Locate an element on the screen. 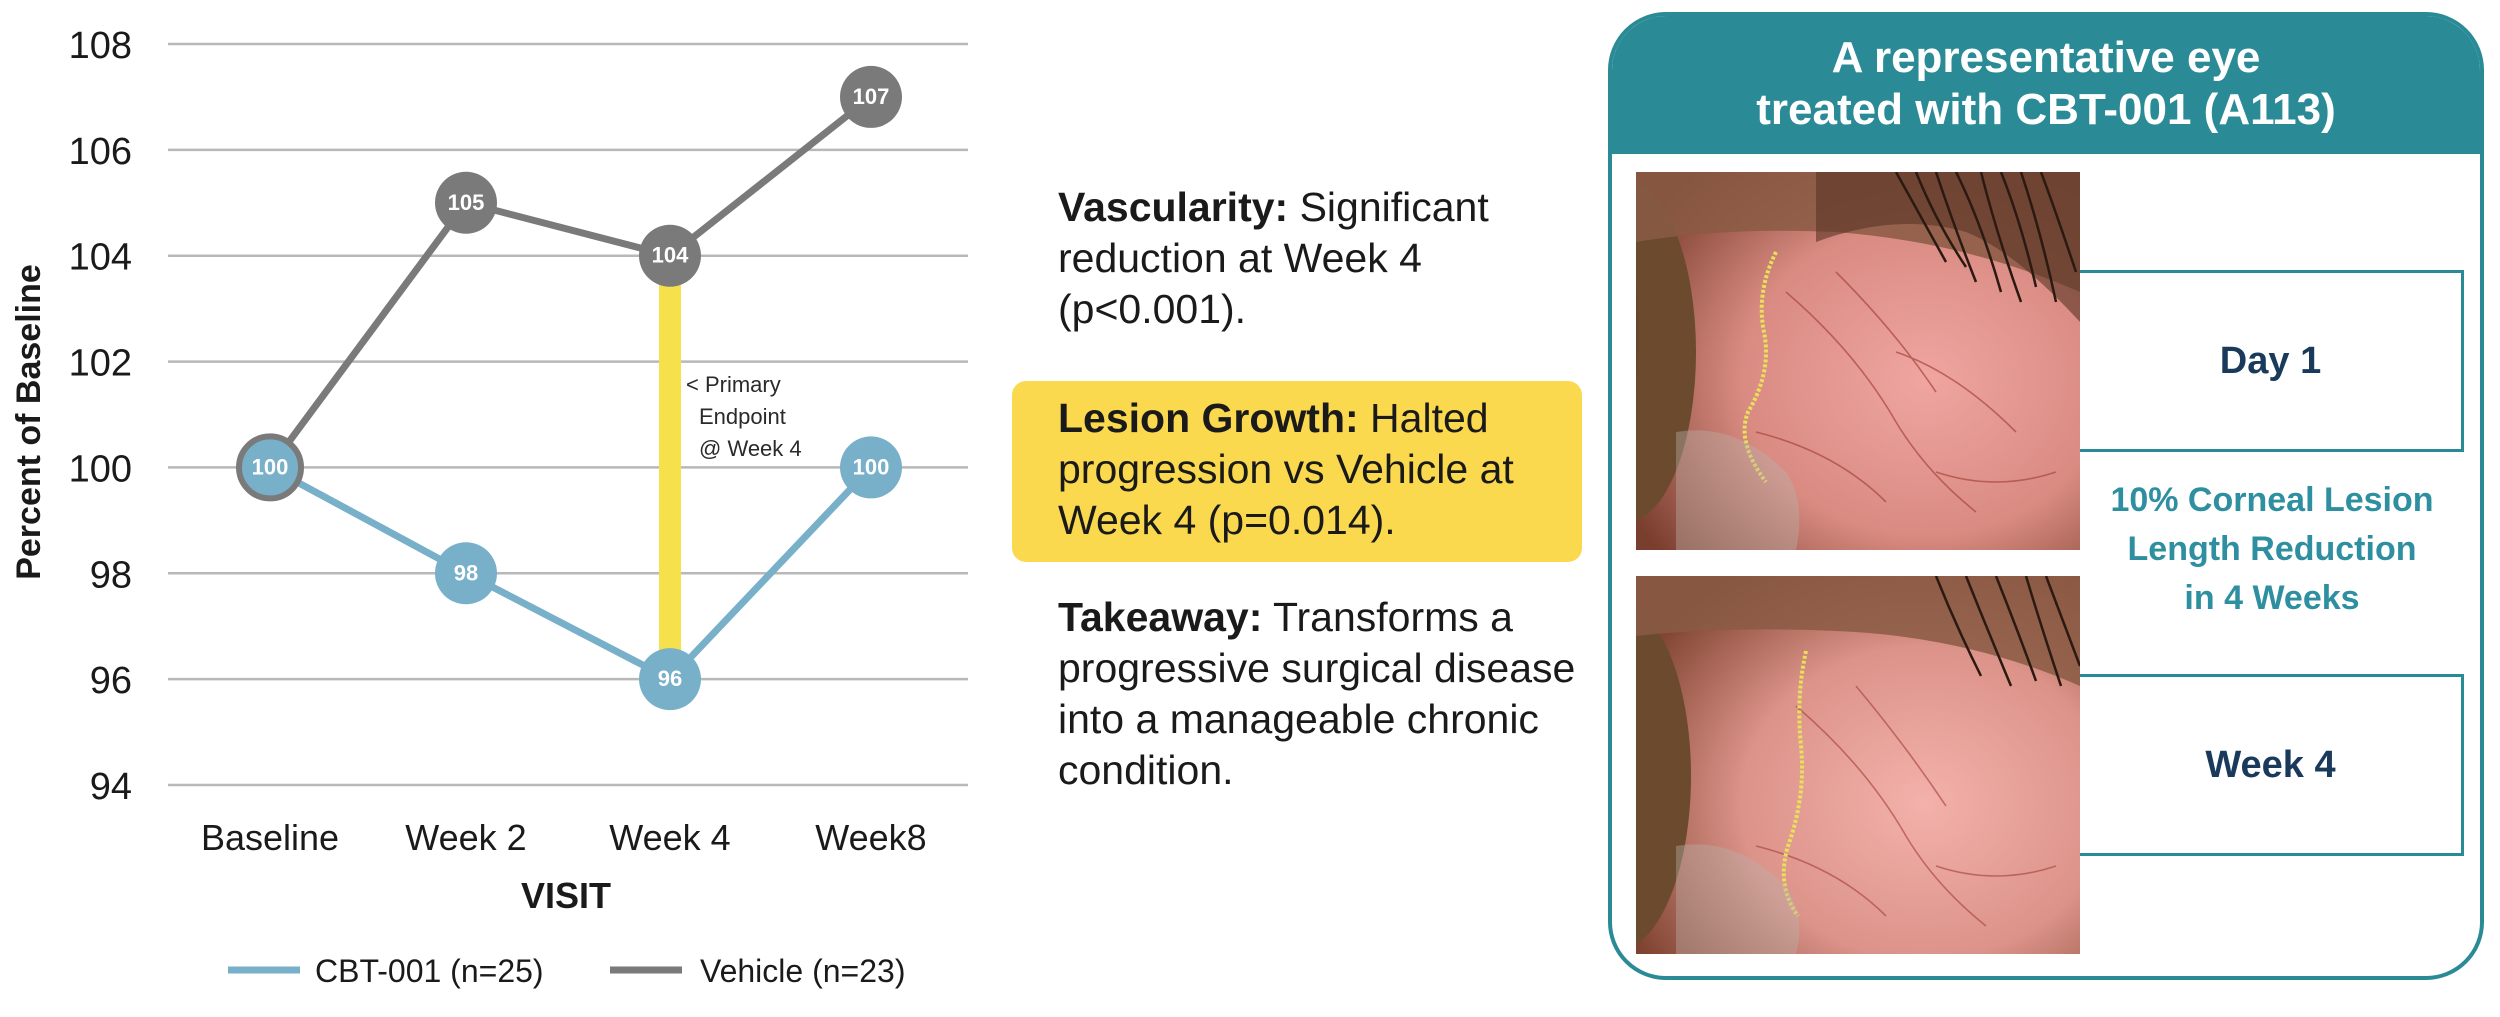 This screenshot has width=2500, height=1017. x-axis-title: VISIT is located at coordinates (566, 895).